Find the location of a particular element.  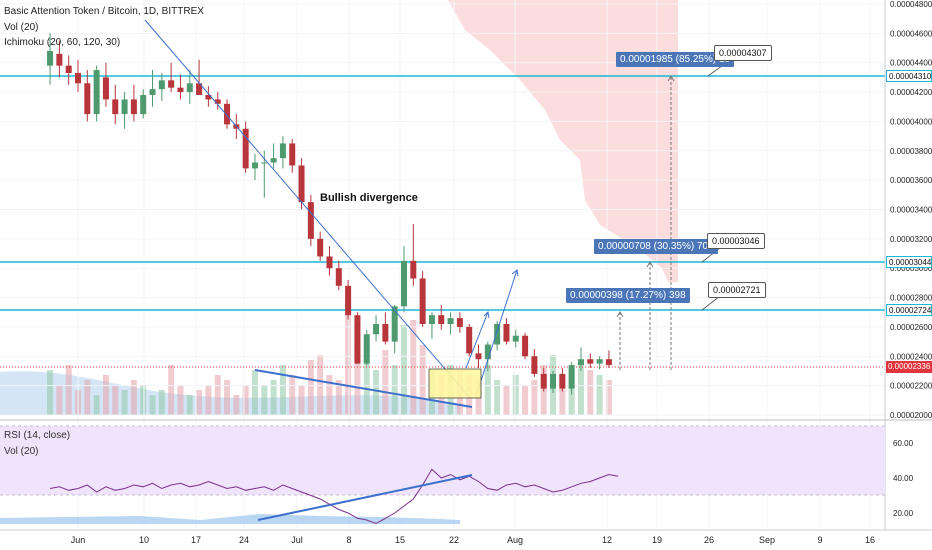

price-callout-3: 0.00002721 is located at coordinates (737, 290).